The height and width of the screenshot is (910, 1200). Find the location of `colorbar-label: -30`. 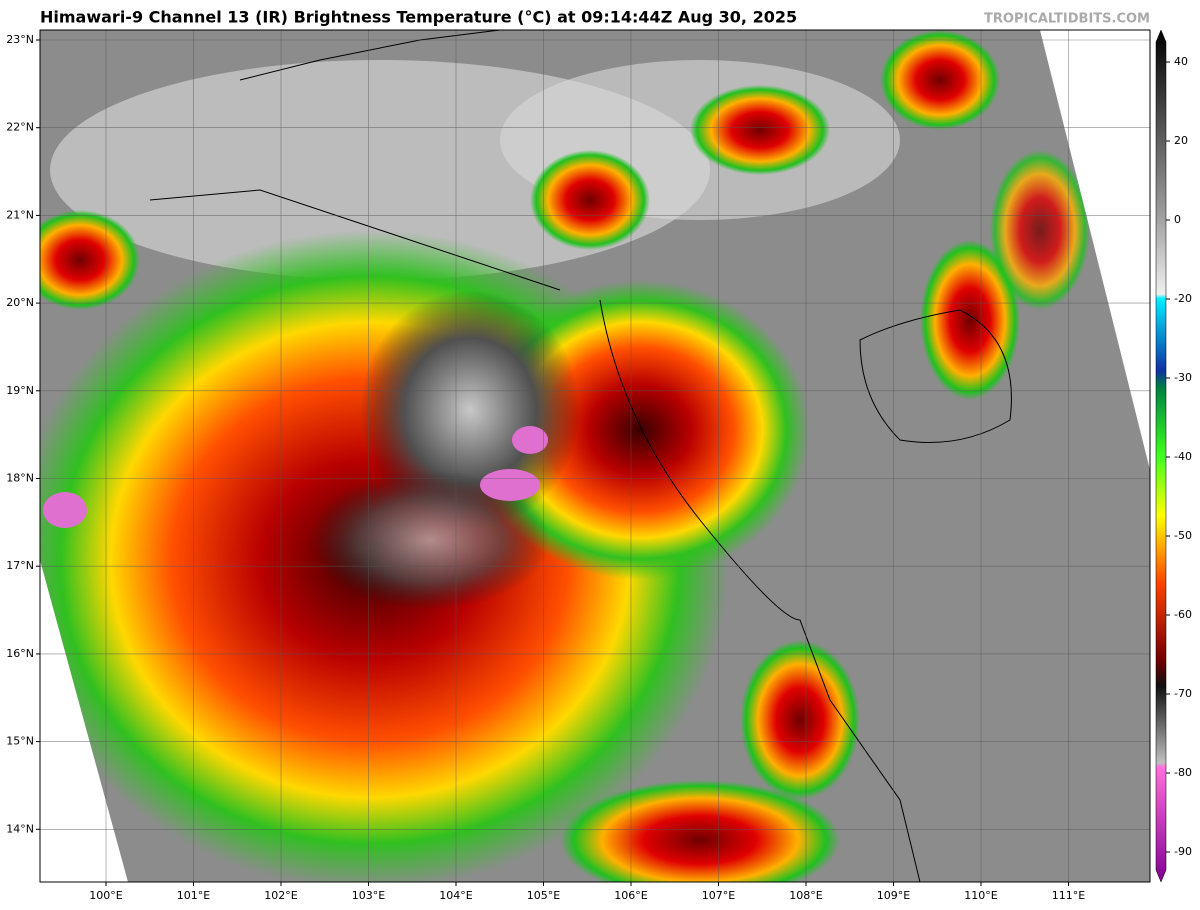

colorbar-label: -30 is located at coordinates (1183, 377).